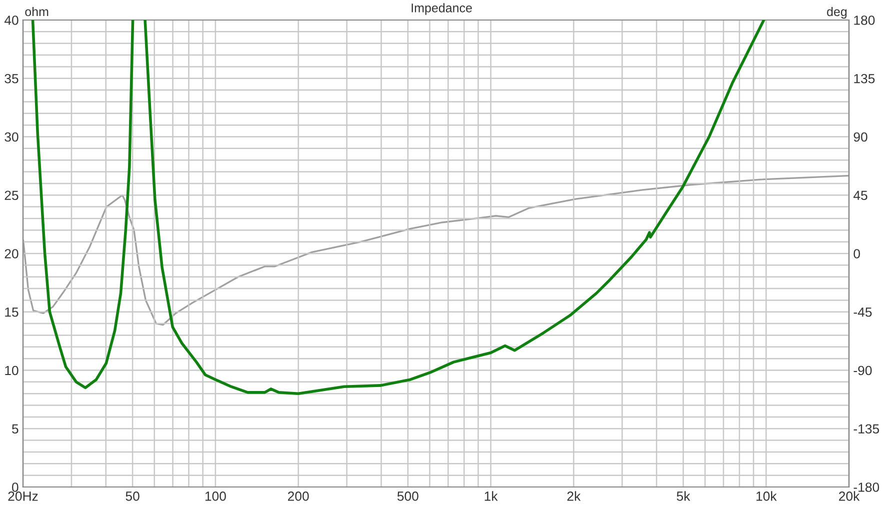  What do you see at coordinates (11, 137) in the screenshot?
I see `y-tick-label: 30` at bounding box center [11, 137].